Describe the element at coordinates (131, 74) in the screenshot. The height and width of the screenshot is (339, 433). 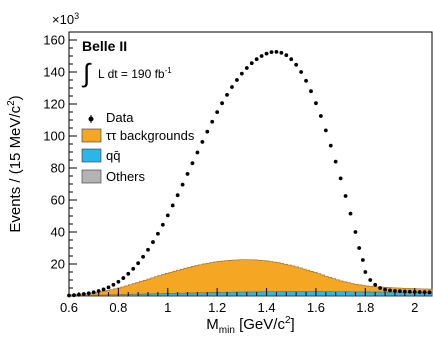
I see `luminosity-value: L dt = 190 fb` at that location.